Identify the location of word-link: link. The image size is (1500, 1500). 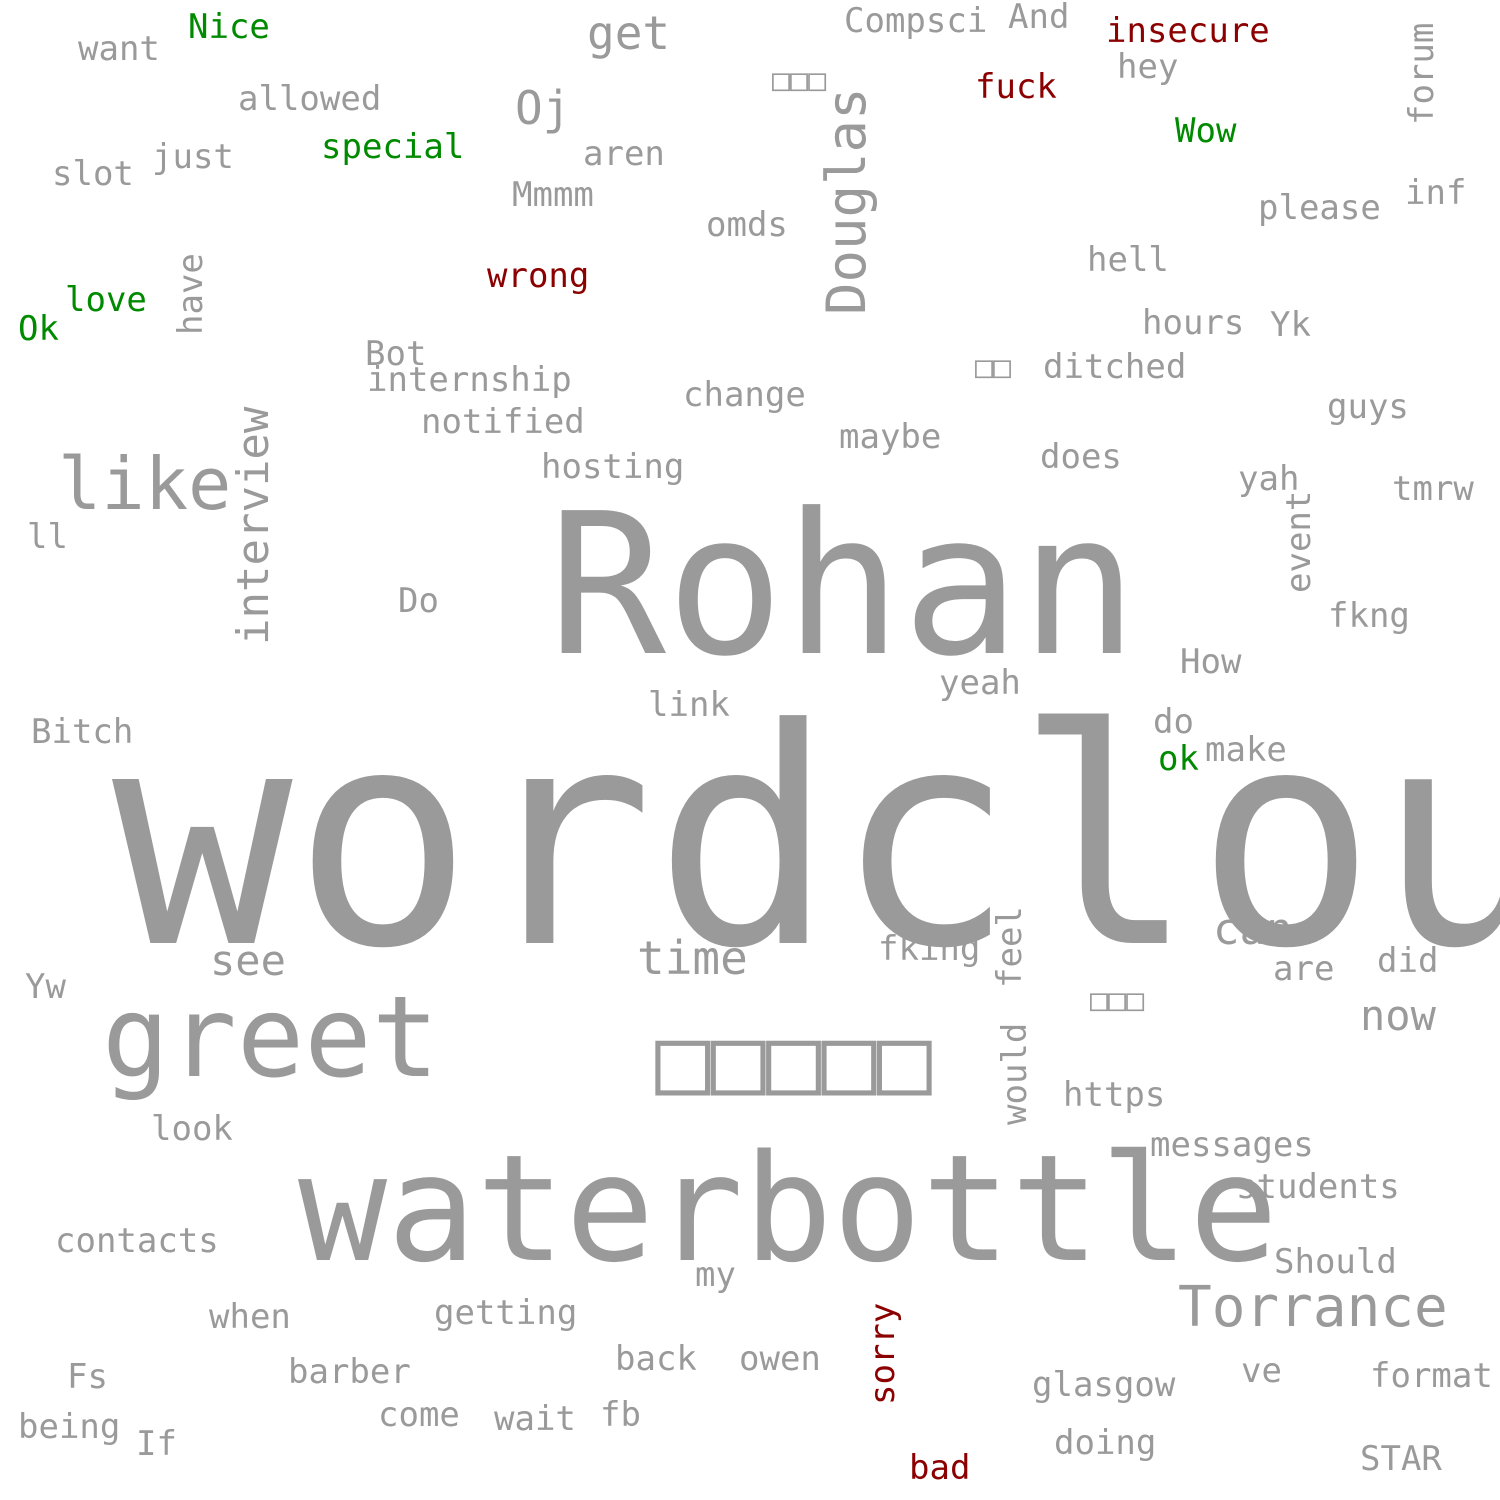
(689, 705).